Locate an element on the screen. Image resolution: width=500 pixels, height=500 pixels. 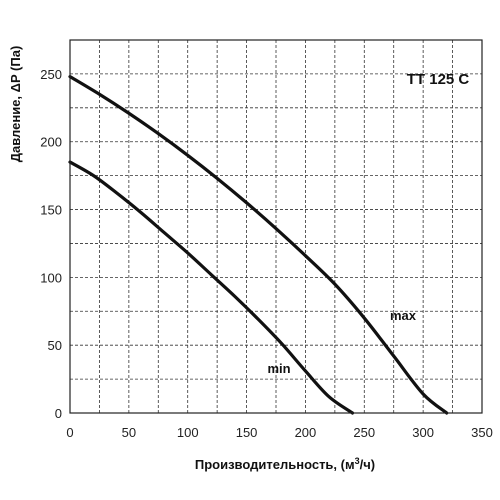
x-tick-label: 50 is located at coordinates (129, 432).